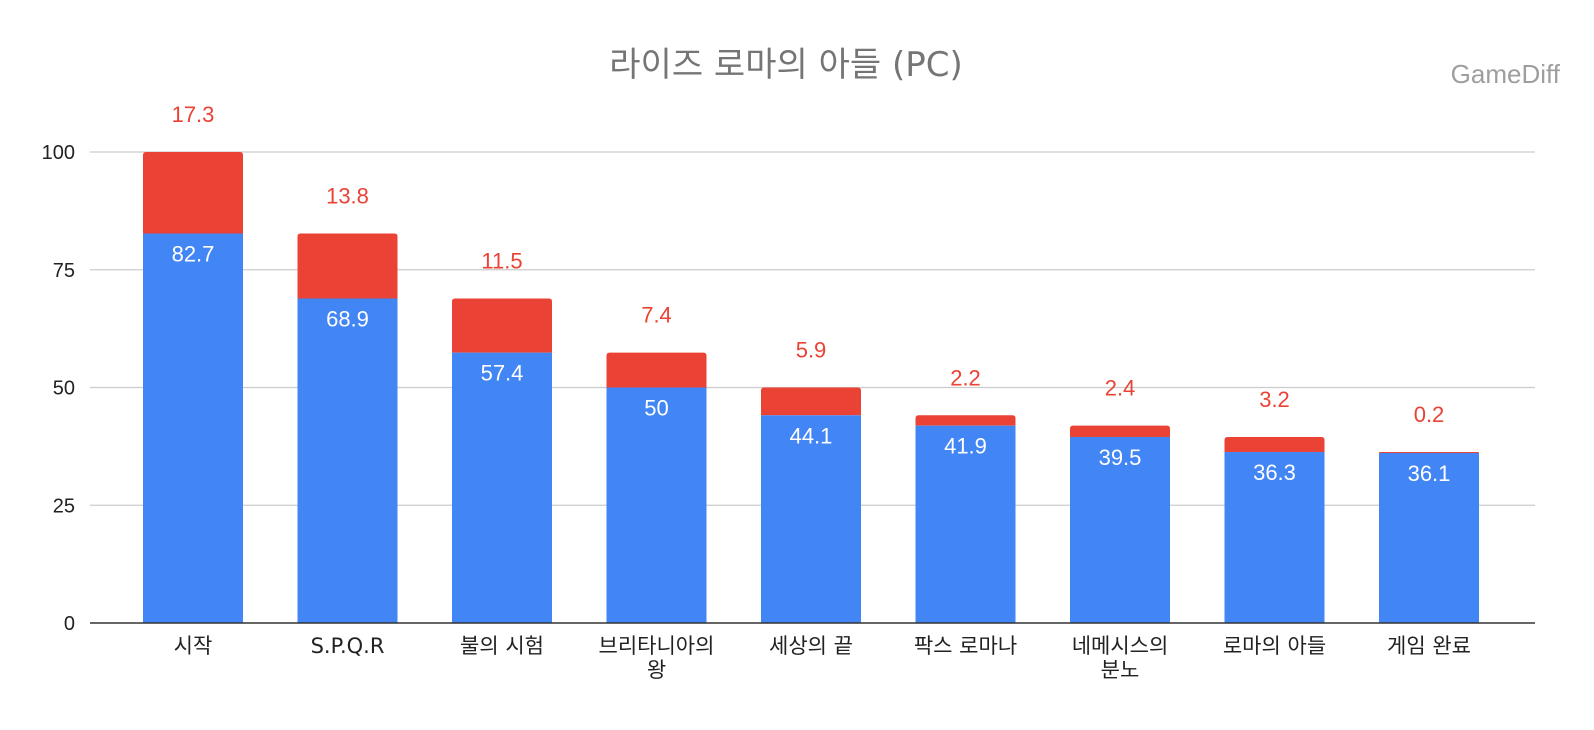  I want to click on x-tick-label-line: 분노, so click(1120, 670).